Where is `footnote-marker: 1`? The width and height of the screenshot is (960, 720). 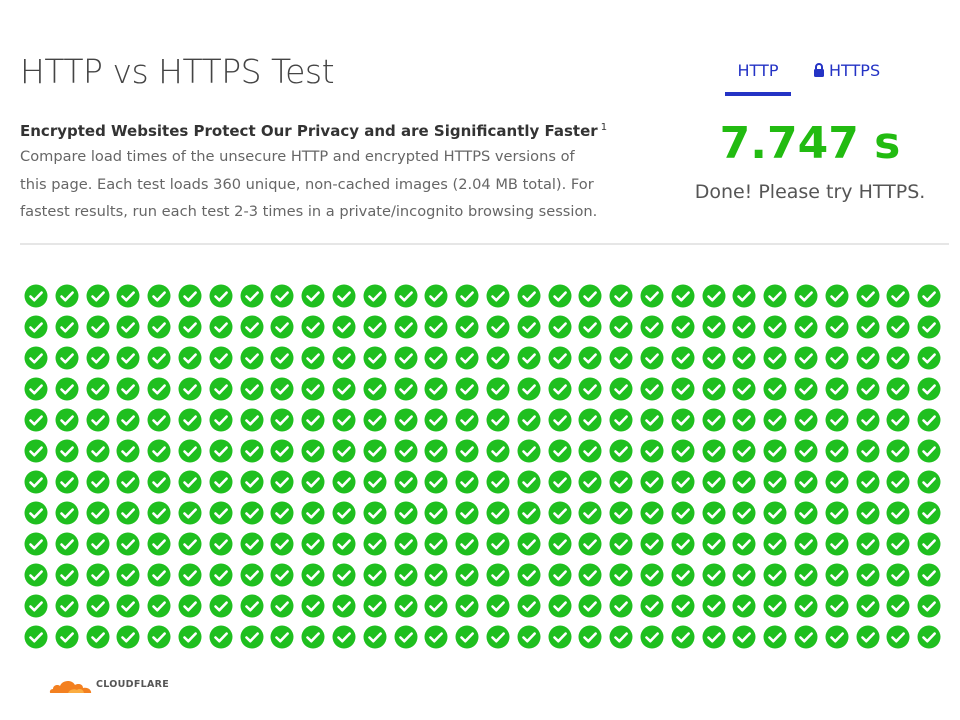 footnote-marker: 1 is located at coordinates (604, 127).